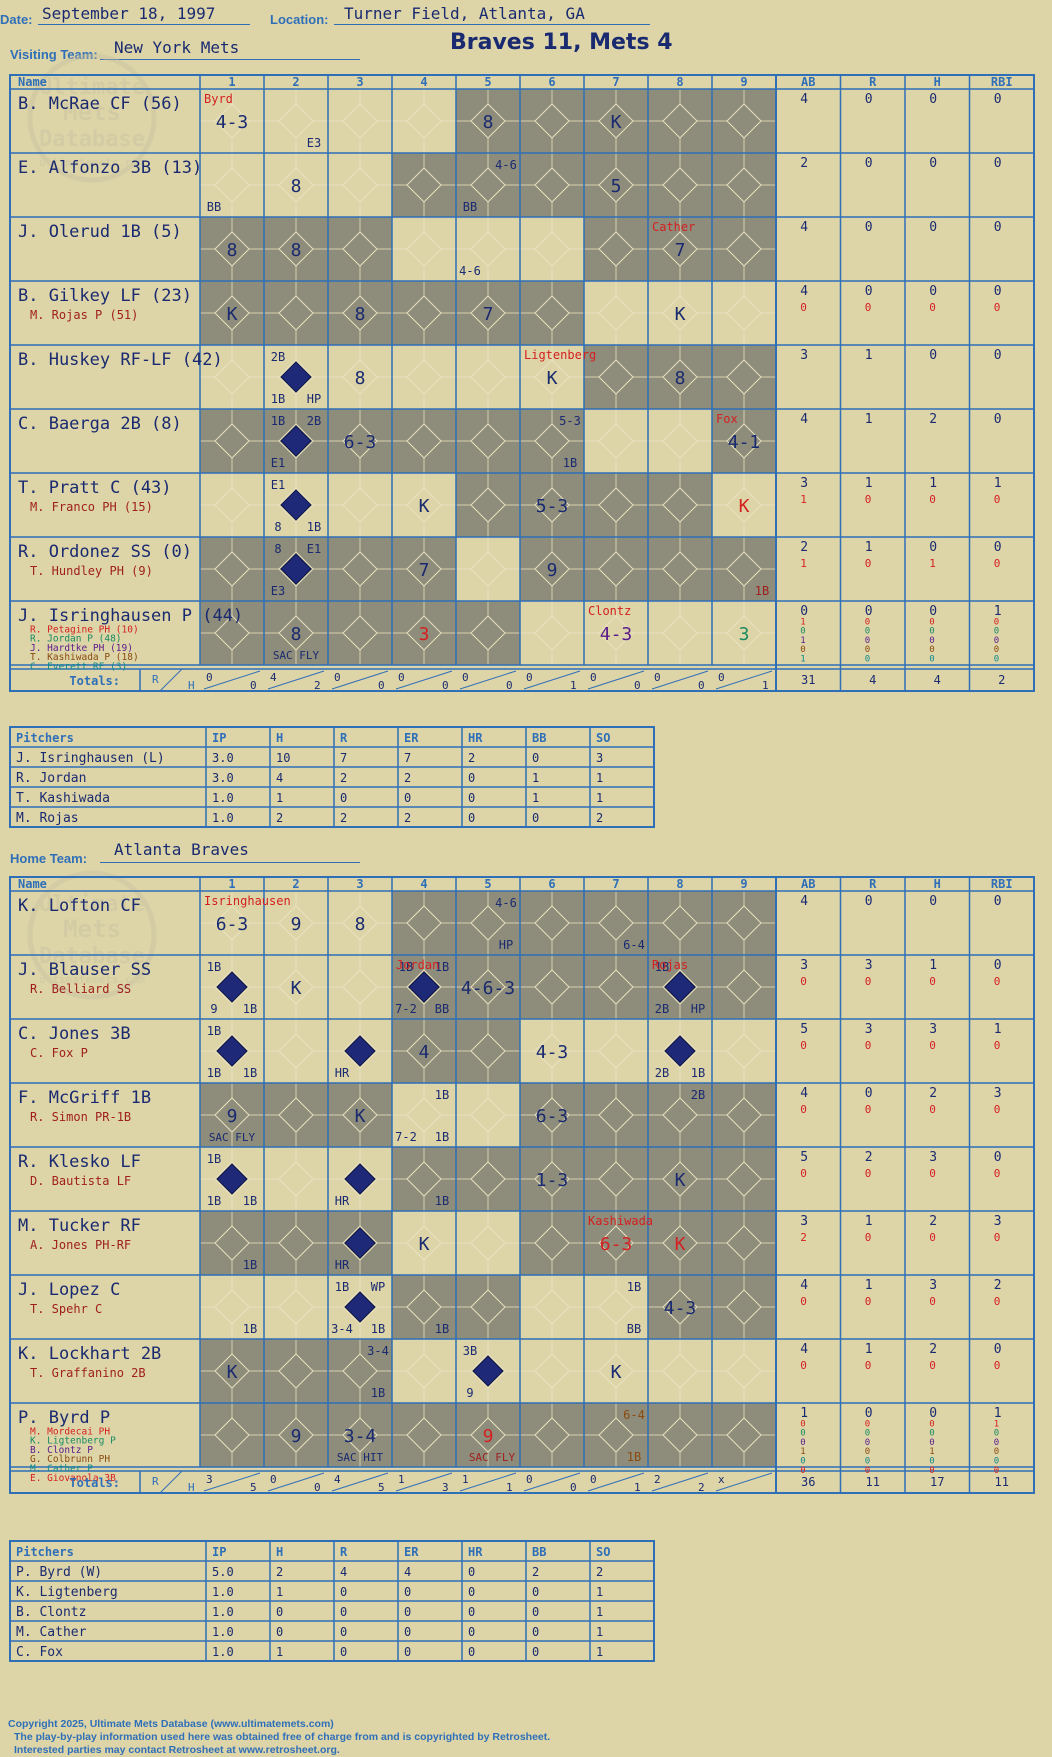  Describe the element at coordinates (573, 685) in the screenshot. I see `visitors-inning-hits: 1` at that location.